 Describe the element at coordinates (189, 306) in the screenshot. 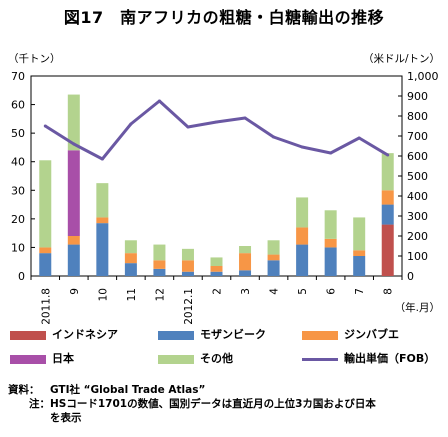

I see `x-tick-label: 2012.1` at that location.